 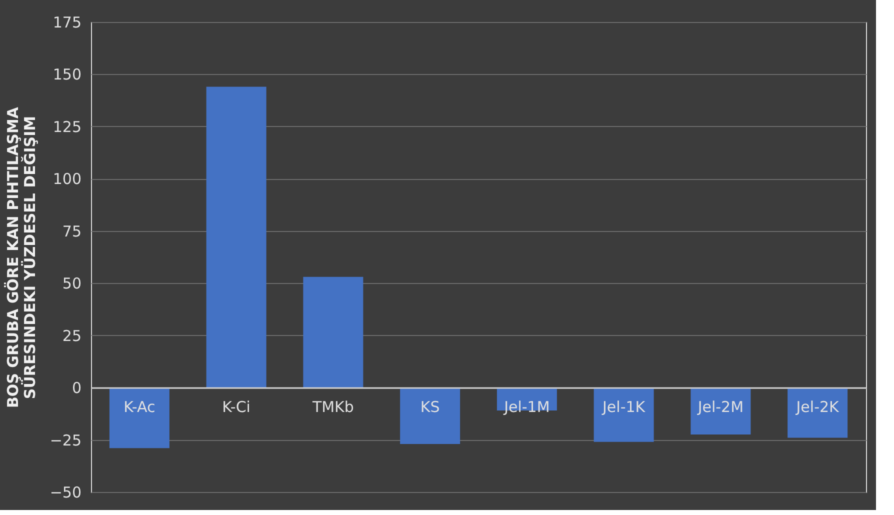 I want to click on y-tick-label: −50, so click(x=66, y=493).